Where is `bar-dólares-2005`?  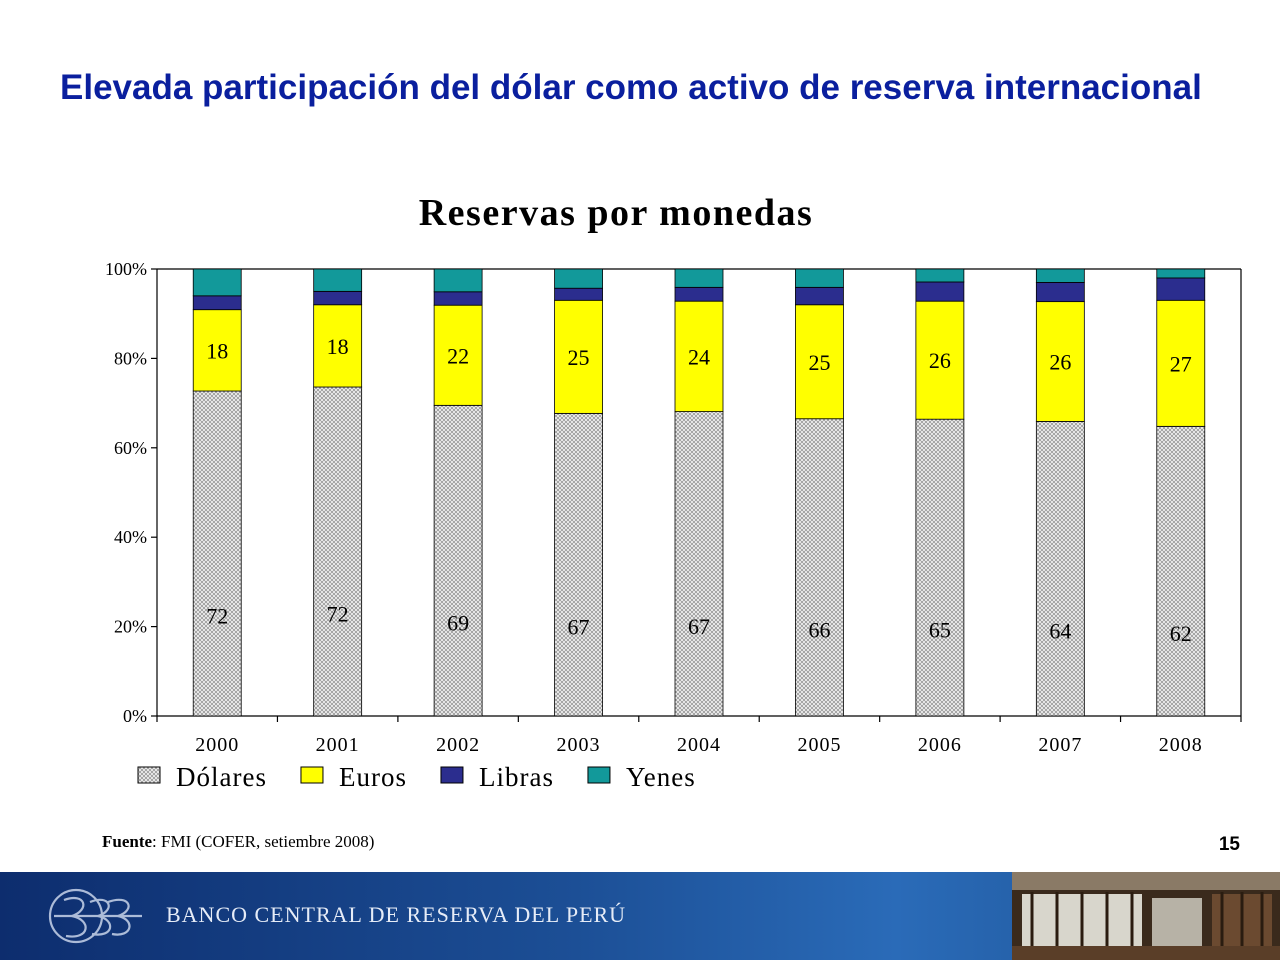 bar-dólares-2005 is located at coordinates (819, 567).